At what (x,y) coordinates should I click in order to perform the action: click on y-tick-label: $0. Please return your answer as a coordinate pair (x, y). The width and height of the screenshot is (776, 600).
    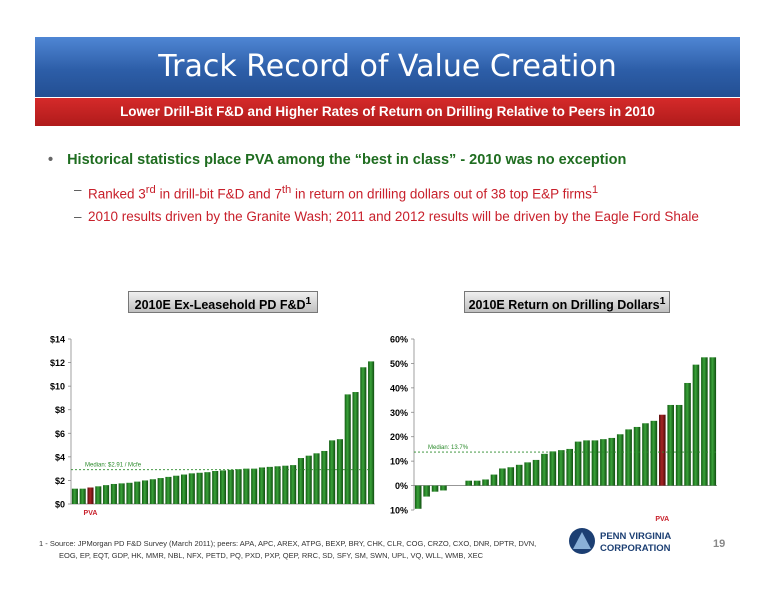
    Looking at the image, I should click on (60, 505).